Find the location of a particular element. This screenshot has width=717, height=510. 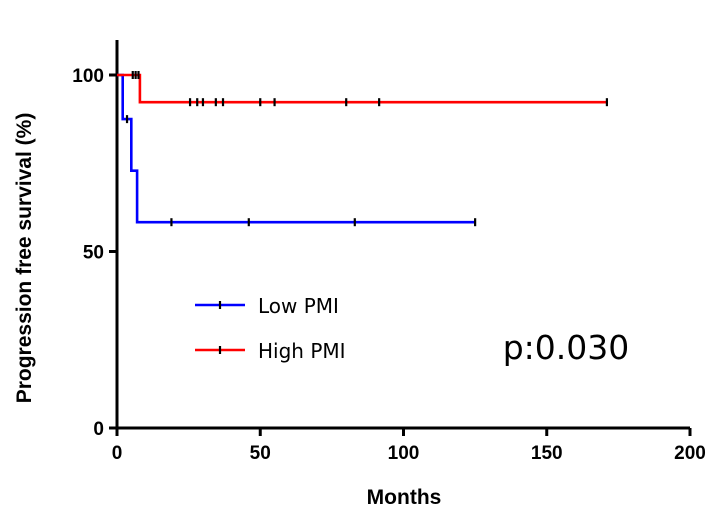

x-tick-label: 200 is located at coordinates (690, 453).